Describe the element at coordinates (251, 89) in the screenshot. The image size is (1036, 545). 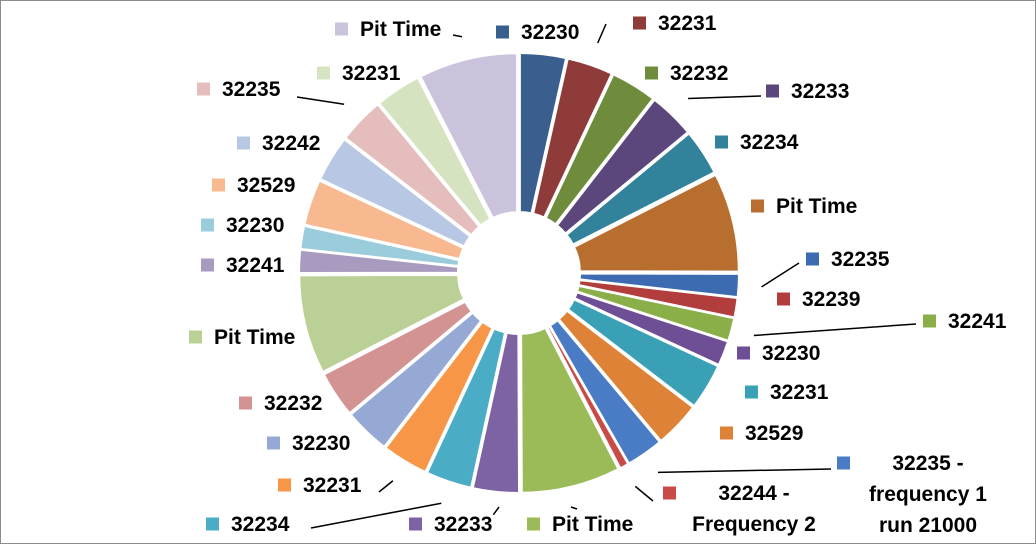
I see `data-label-text-26: 32235` at that location.